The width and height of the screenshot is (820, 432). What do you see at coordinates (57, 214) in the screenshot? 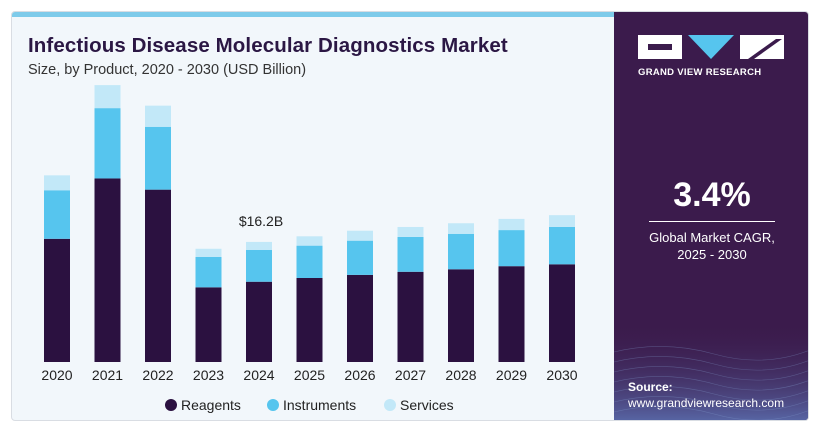
I see `bar-instruments-2020` at bounding box center [57, 214].